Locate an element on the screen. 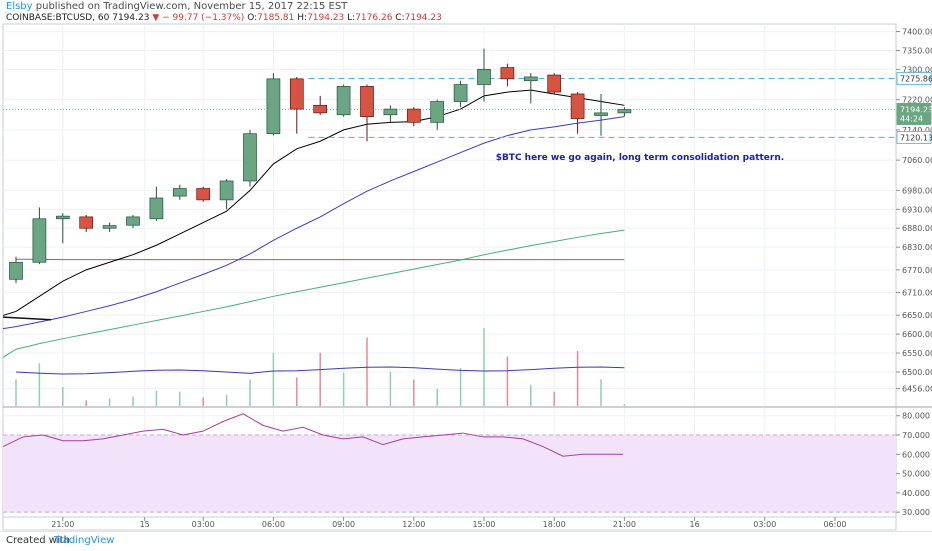 The width and height of the screenshot is (932, 551). time-tick-label: 06:00 is located at coordinates (834, 524).